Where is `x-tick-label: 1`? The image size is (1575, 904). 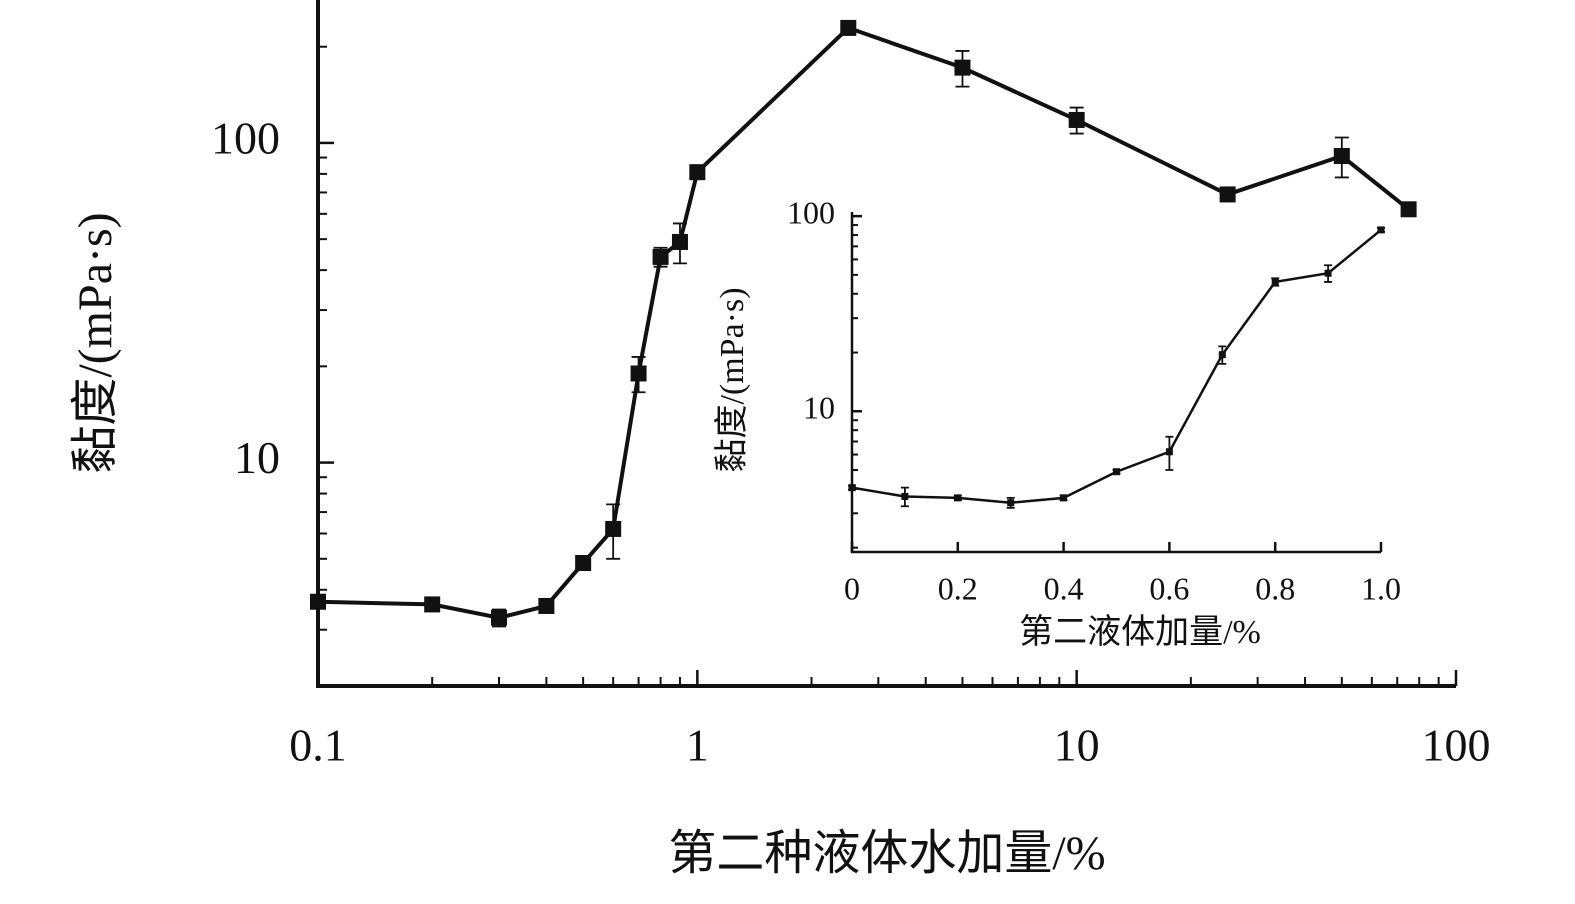
x-tick-label: 1 is located at coordinates (697, 745).